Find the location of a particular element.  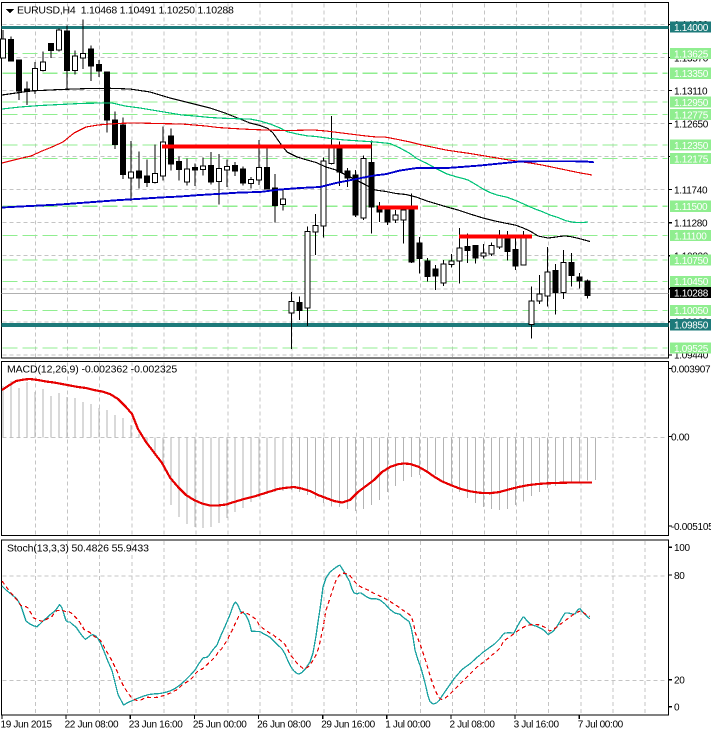

svg-text: 1.09850 is located at coordinates (691, 326).